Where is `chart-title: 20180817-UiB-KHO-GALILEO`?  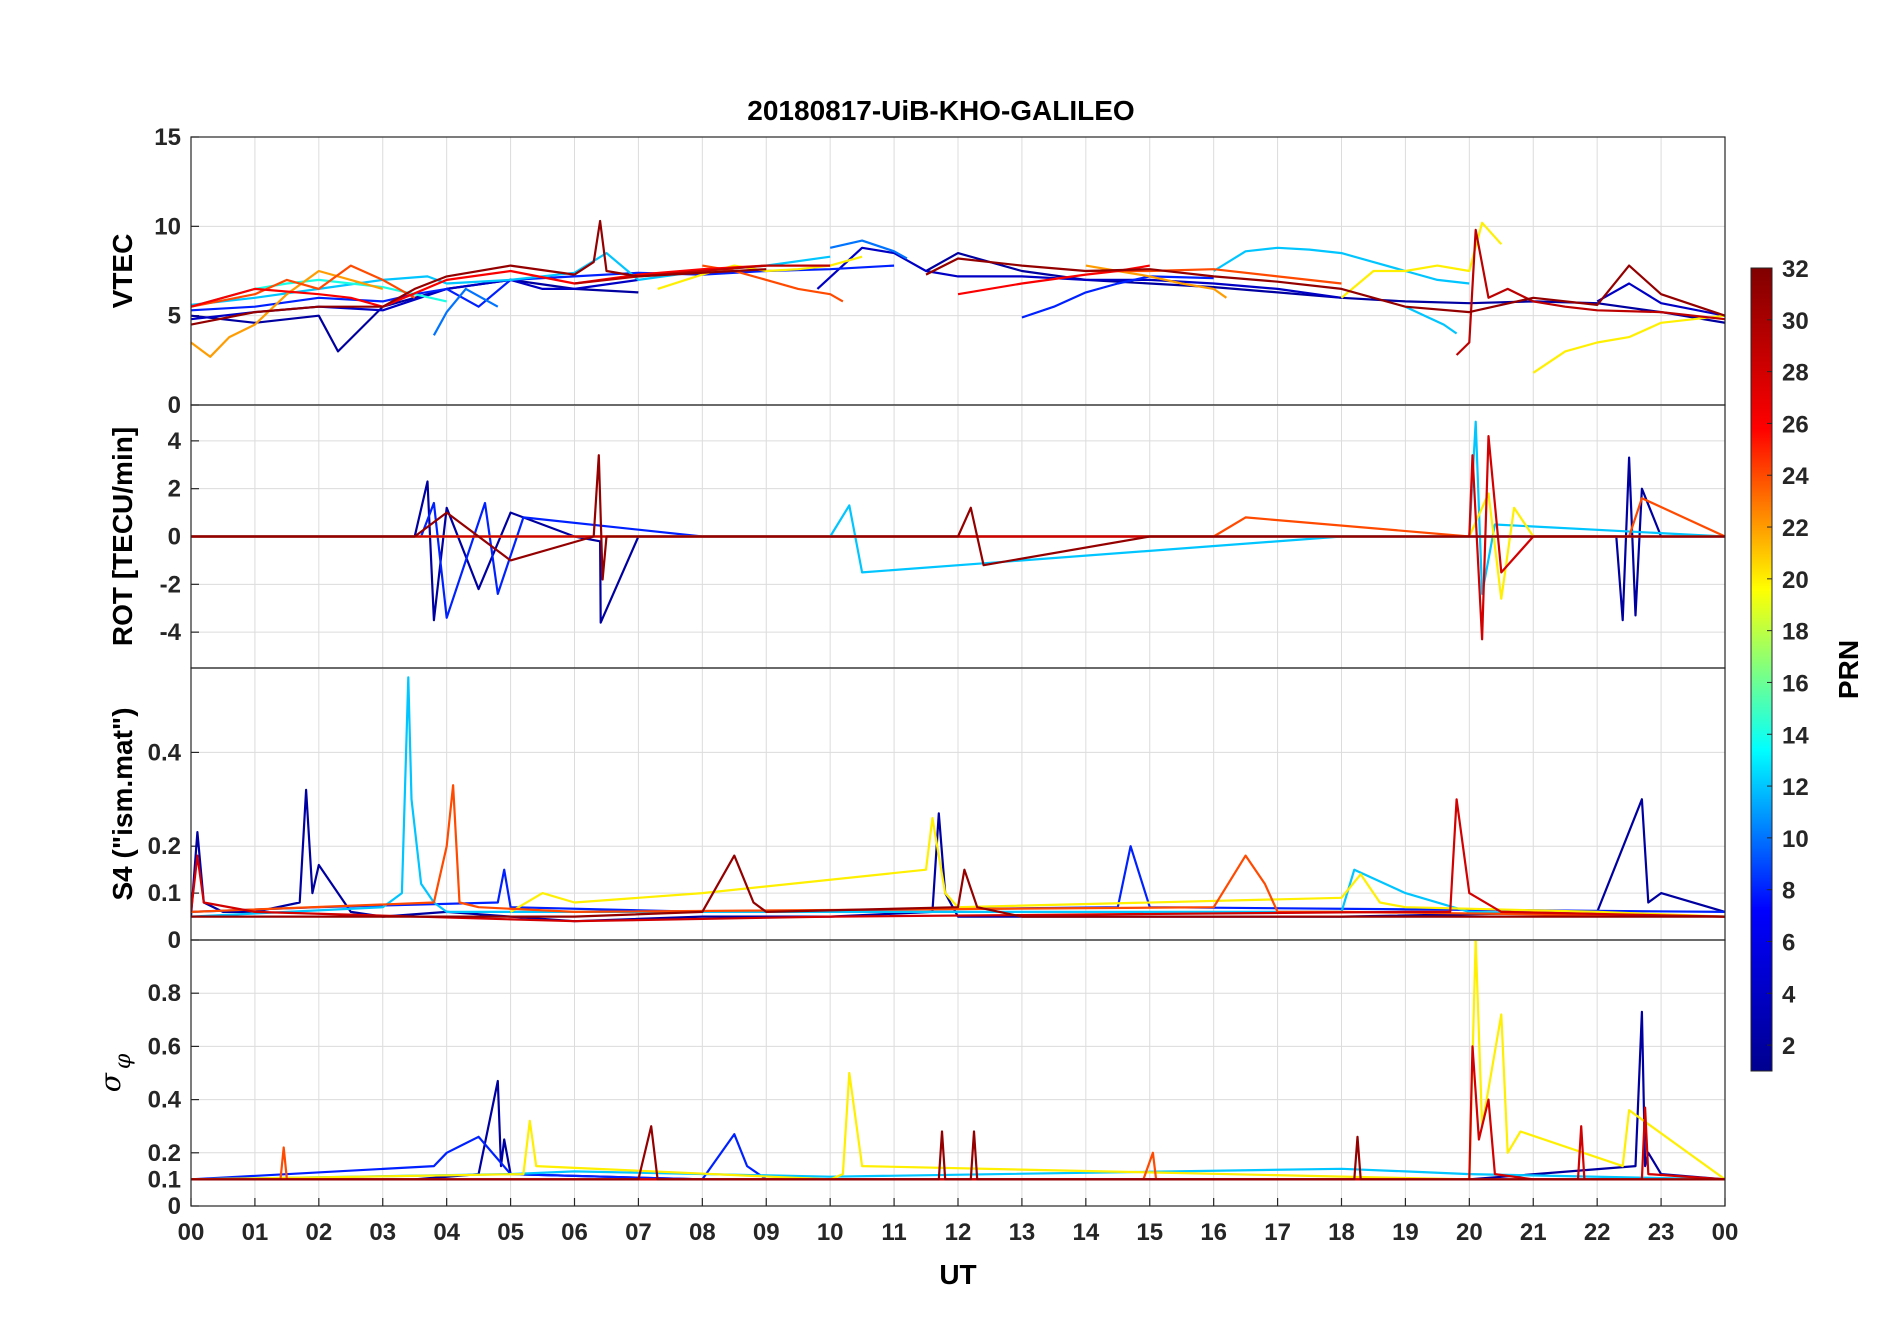
chart-title: 20180817-UiB-KHO-GALILEO is located at coordinates (940, 110).